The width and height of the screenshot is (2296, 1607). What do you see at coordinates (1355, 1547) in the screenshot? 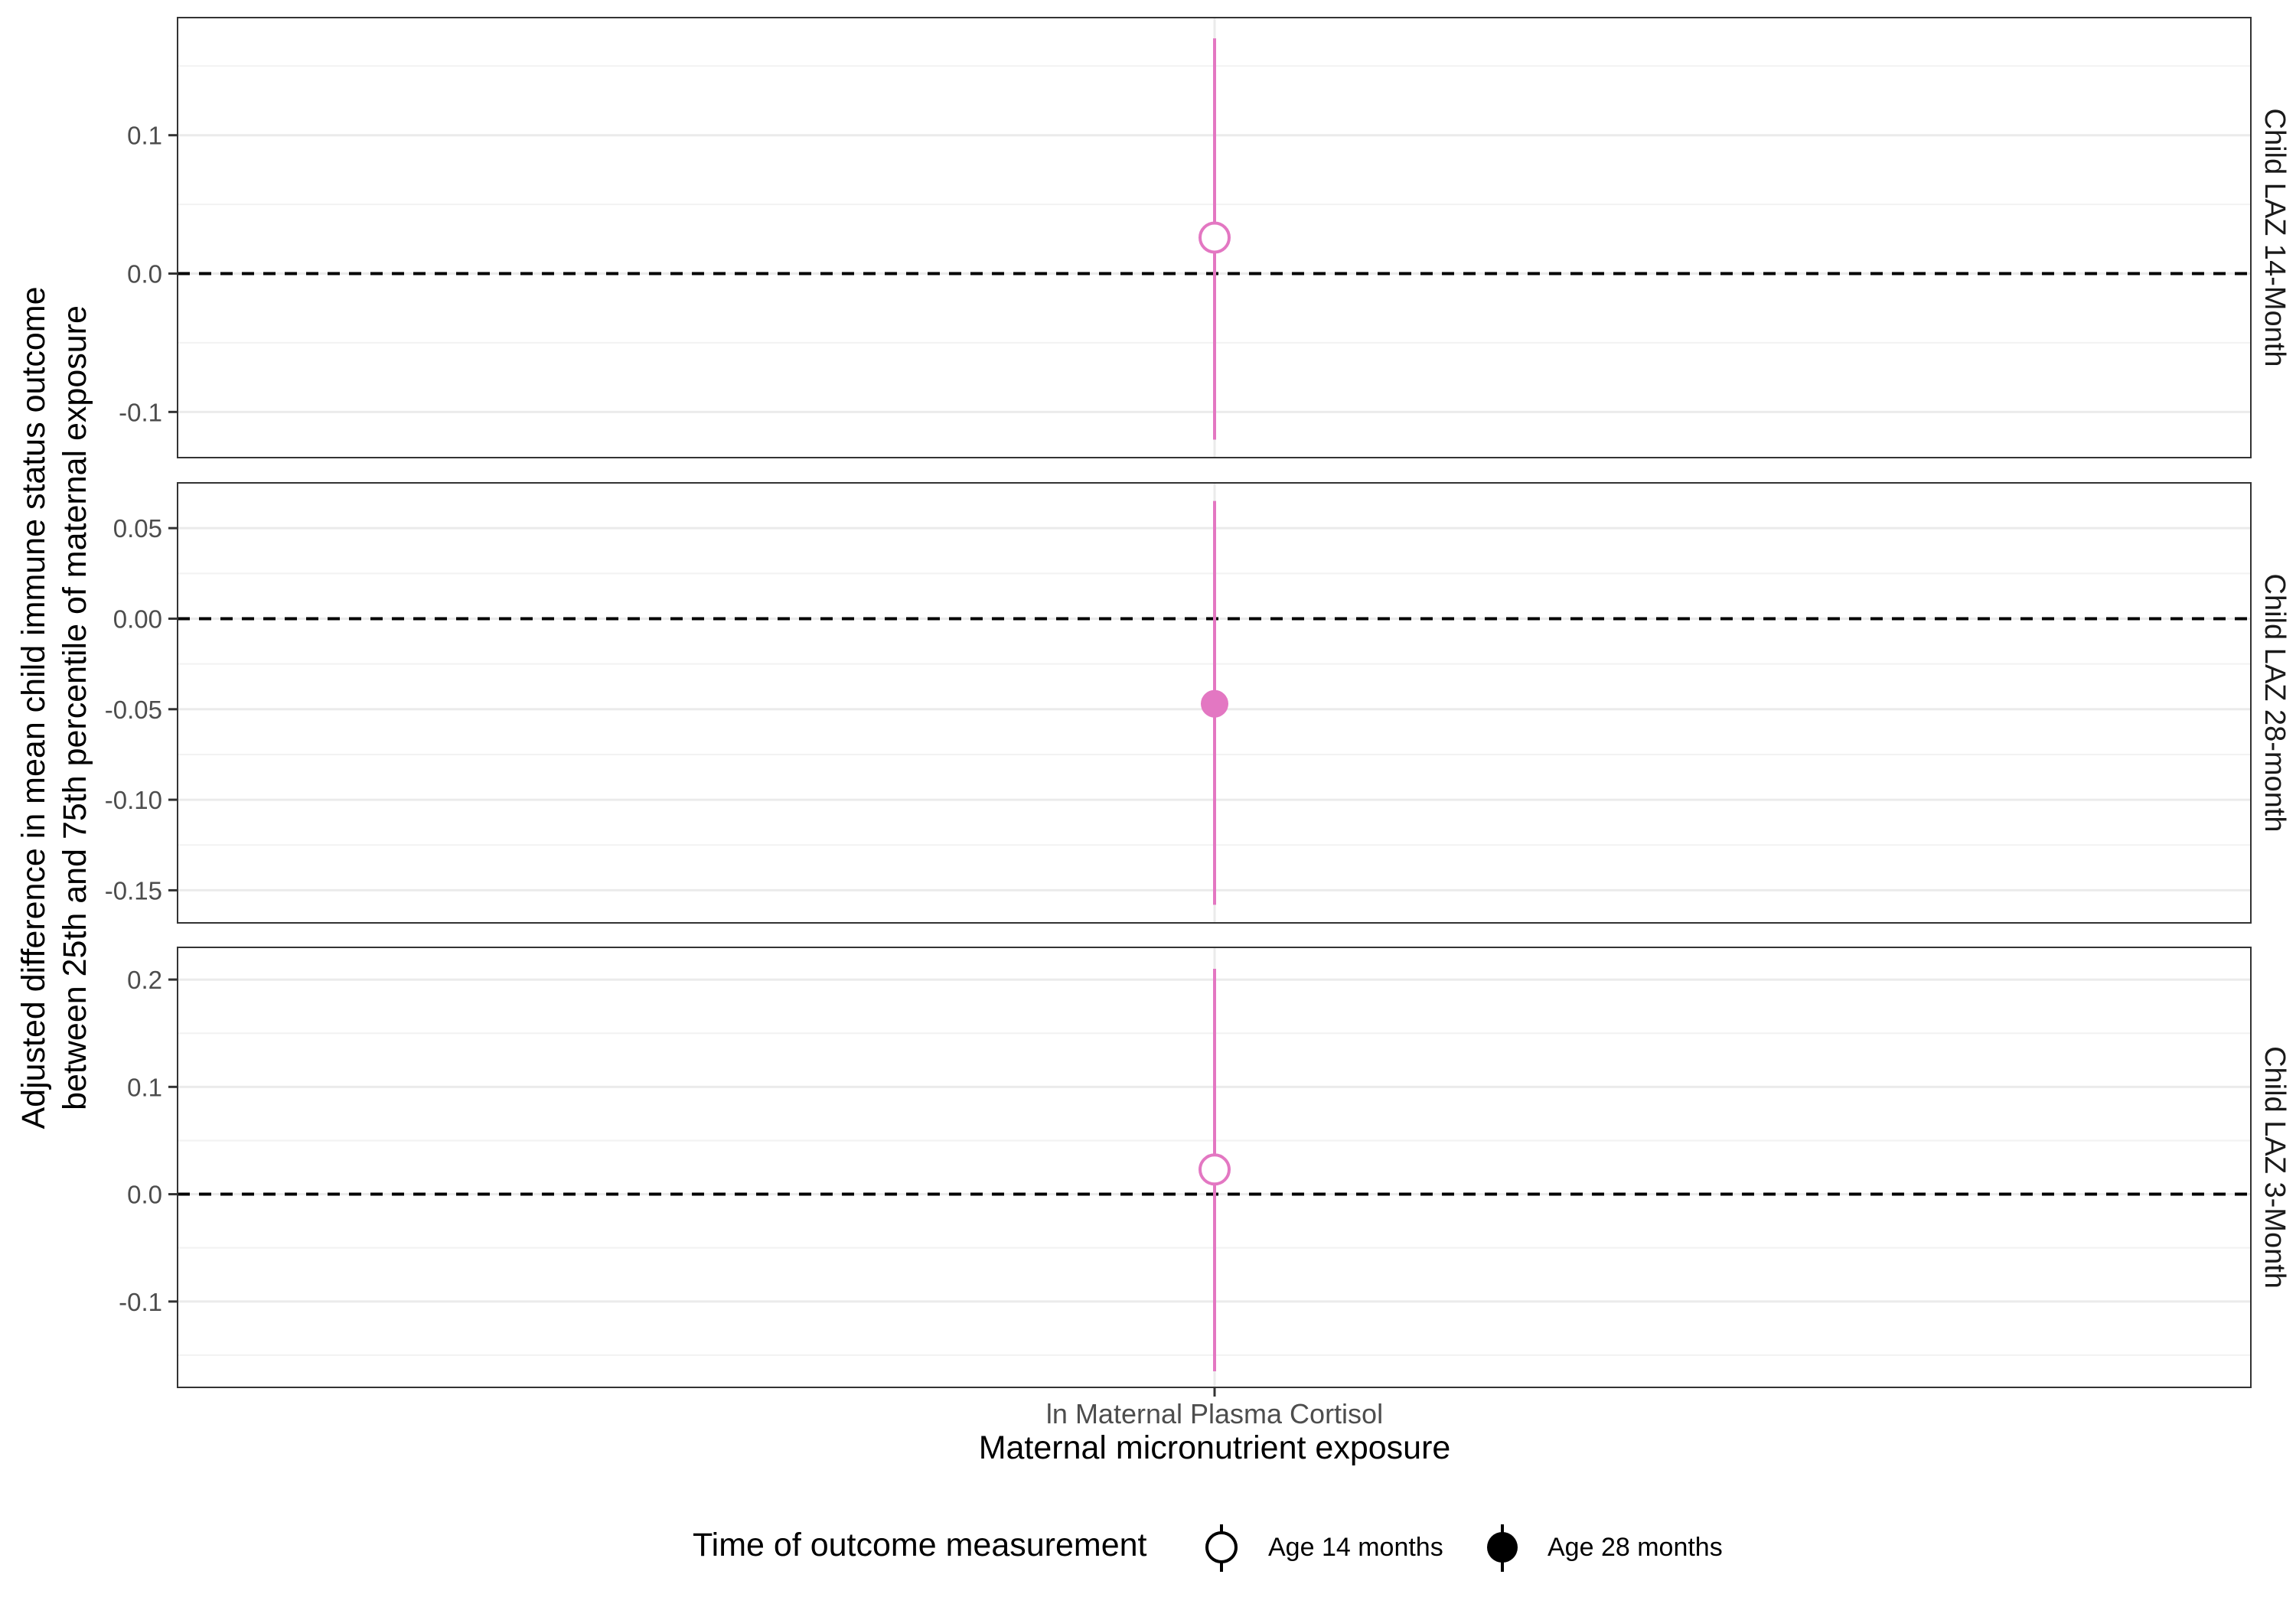
I see `legend-item-label-age-14: Age 14 months` at bounding box center [1355, 1547].